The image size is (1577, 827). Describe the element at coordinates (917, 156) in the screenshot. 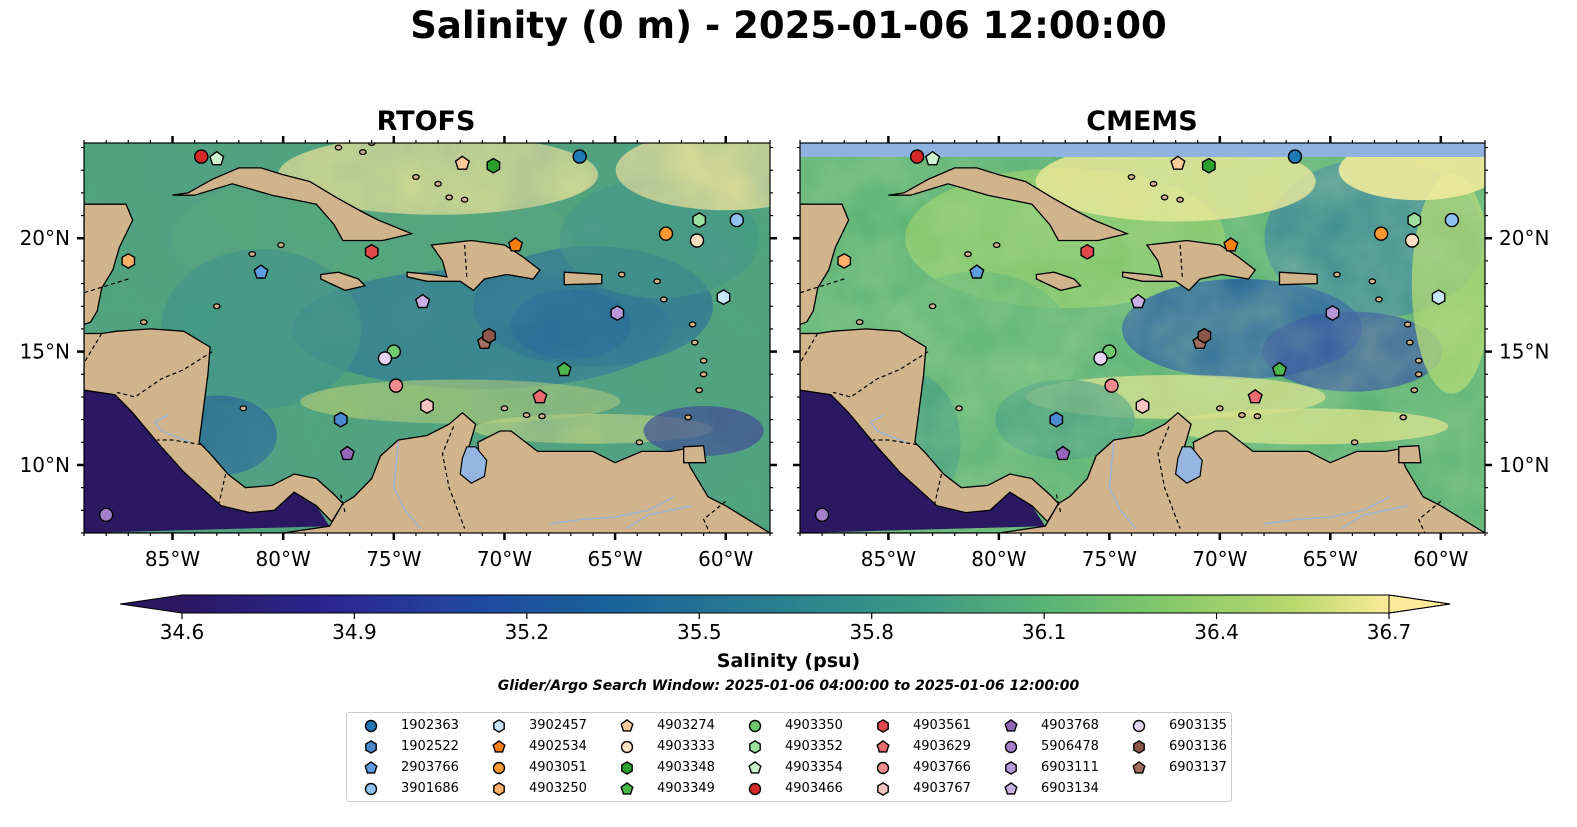

I see `glider-4903466-cmems` at that location.